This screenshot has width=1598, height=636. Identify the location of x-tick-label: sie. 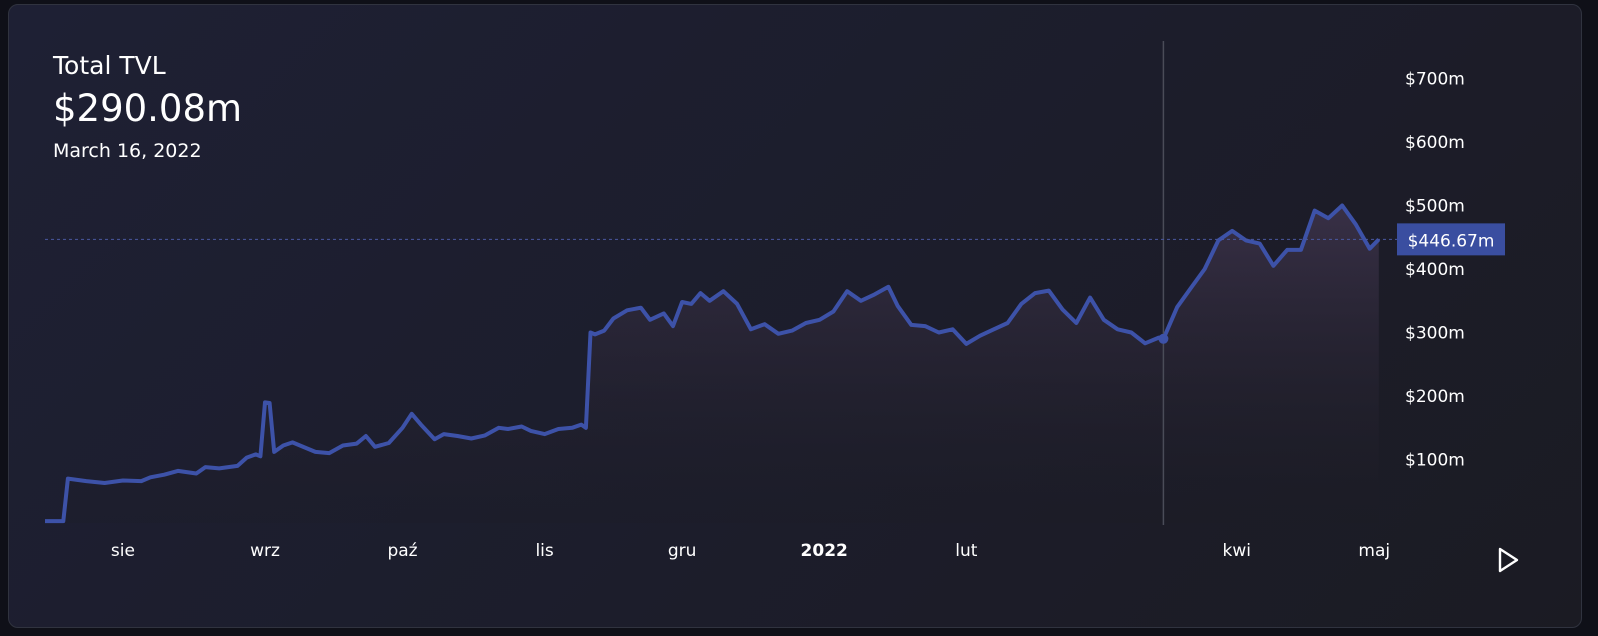
(123, 551).